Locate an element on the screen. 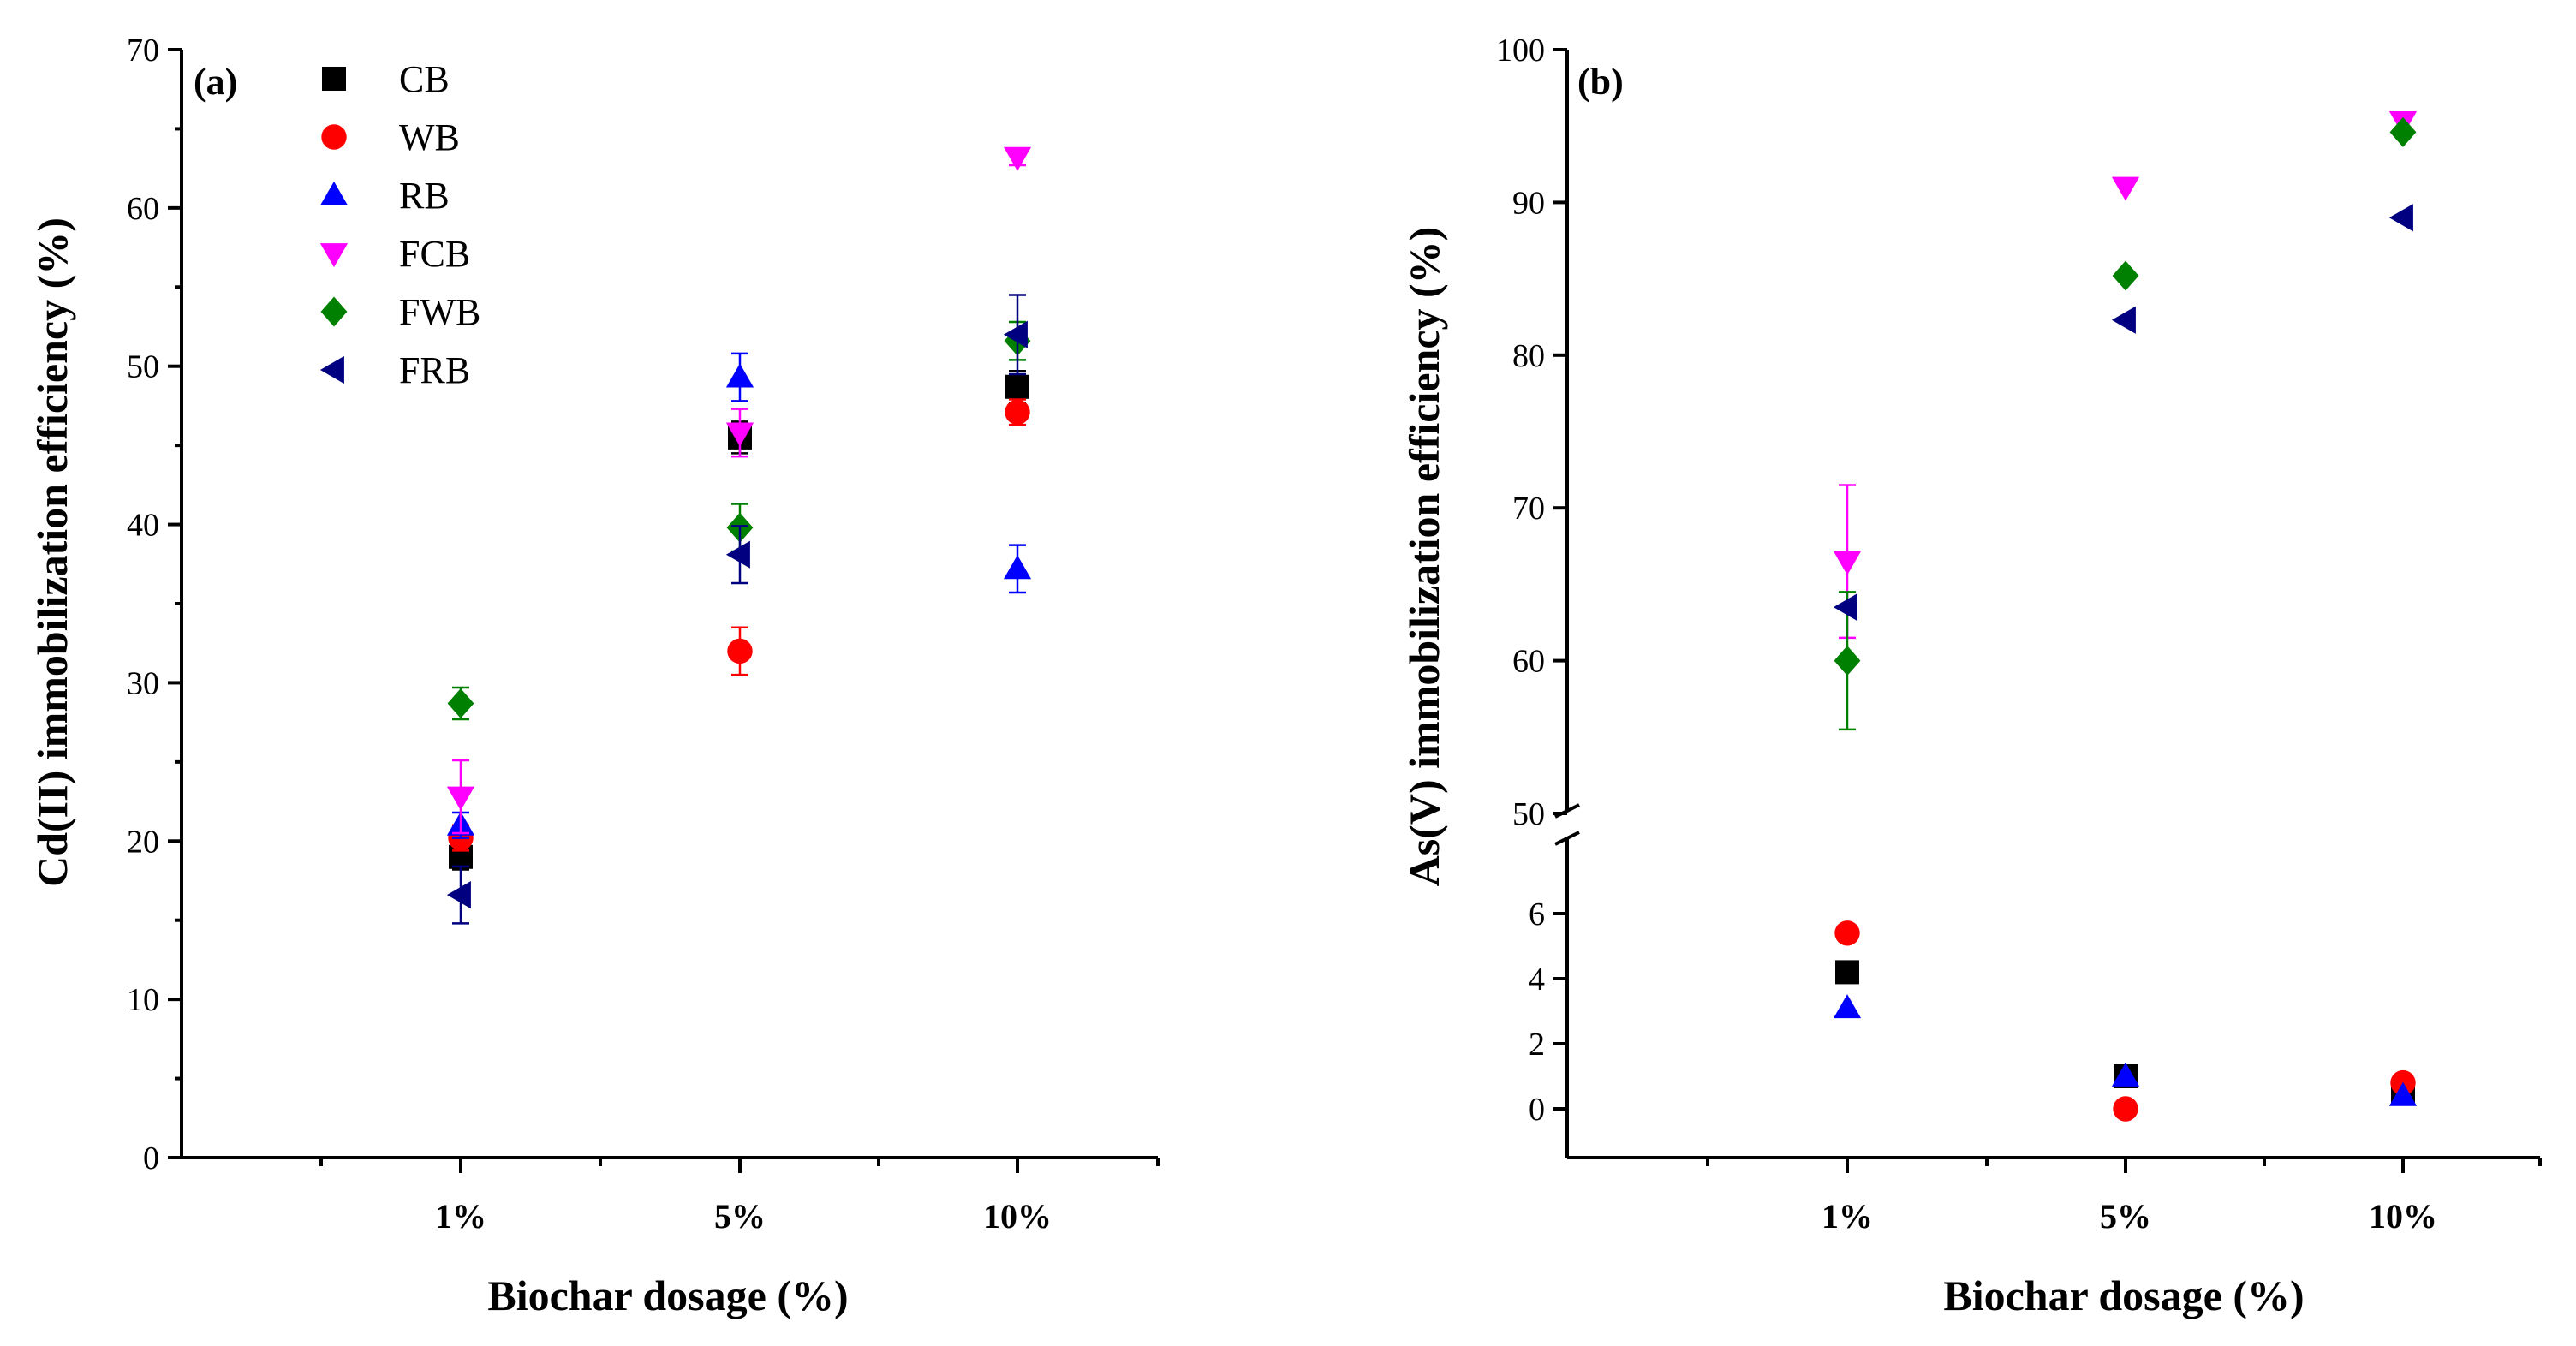 This screenshot has height=1346, width=2576. legend-marker-frb is located at coordinates (331, 369).